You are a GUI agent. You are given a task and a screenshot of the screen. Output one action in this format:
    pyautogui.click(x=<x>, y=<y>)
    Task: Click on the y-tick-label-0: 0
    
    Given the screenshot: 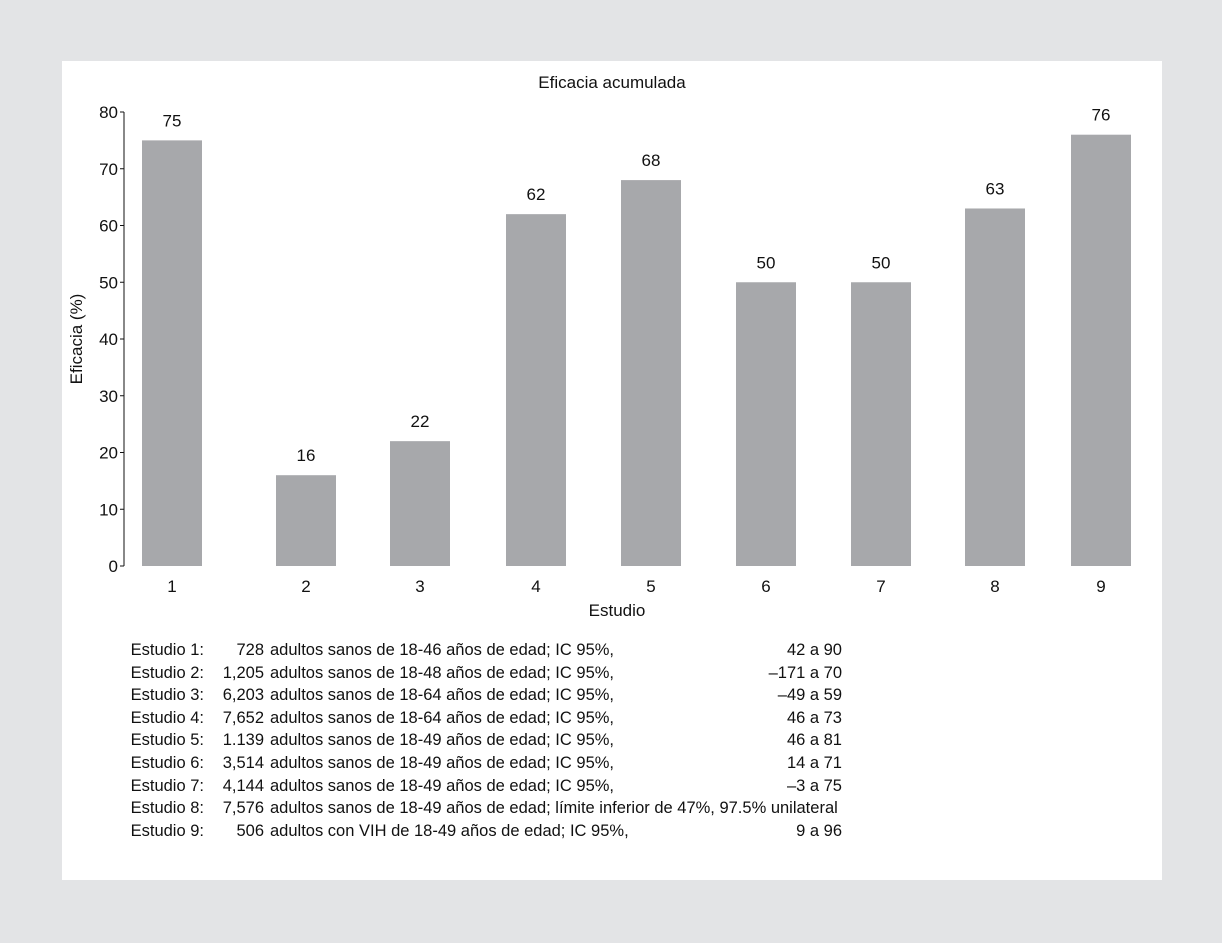 What is the action you would take?
    pyautogui.click(x=113, y=566)
    